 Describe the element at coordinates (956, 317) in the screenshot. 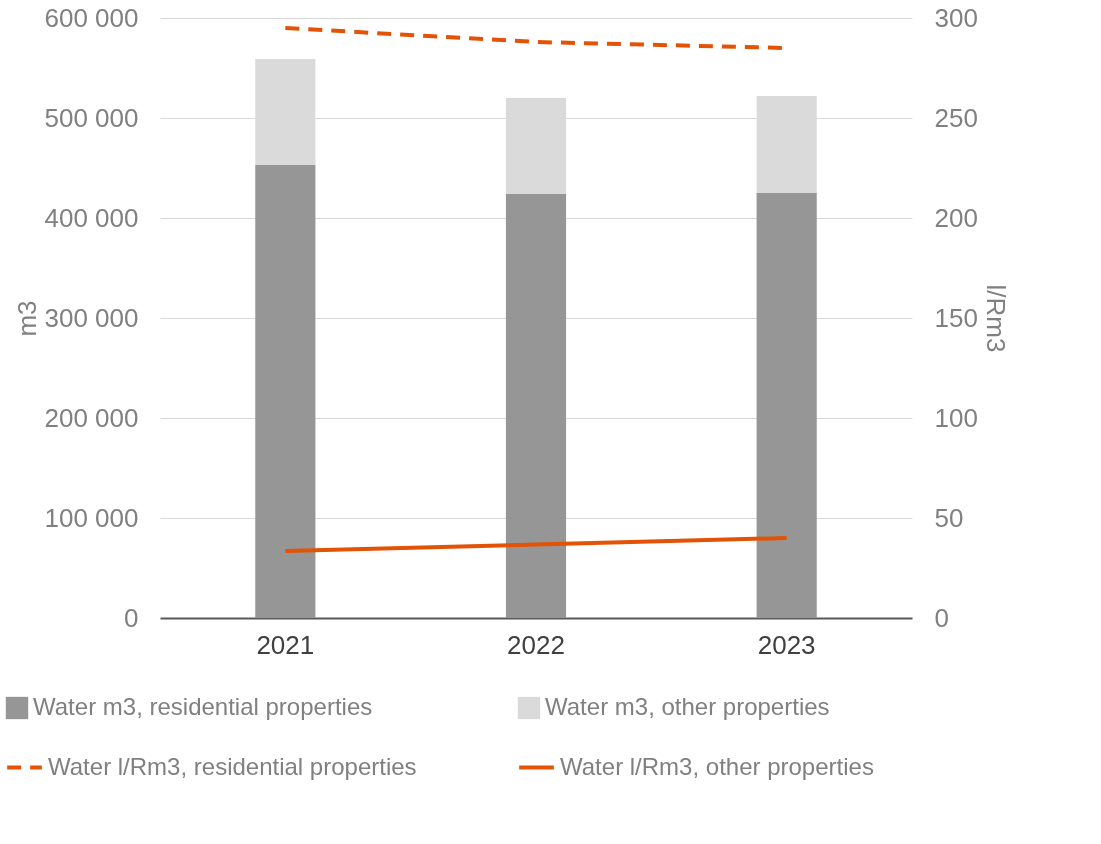

I see `y2-tick-label: 150` at that location.